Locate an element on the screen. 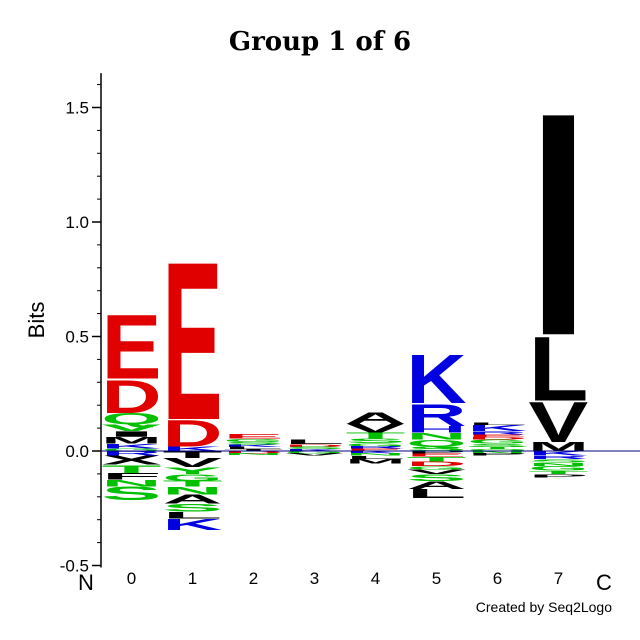  x-axis: 0 1 2 3 4 5 6 7 is located at coordinates (345, 578).